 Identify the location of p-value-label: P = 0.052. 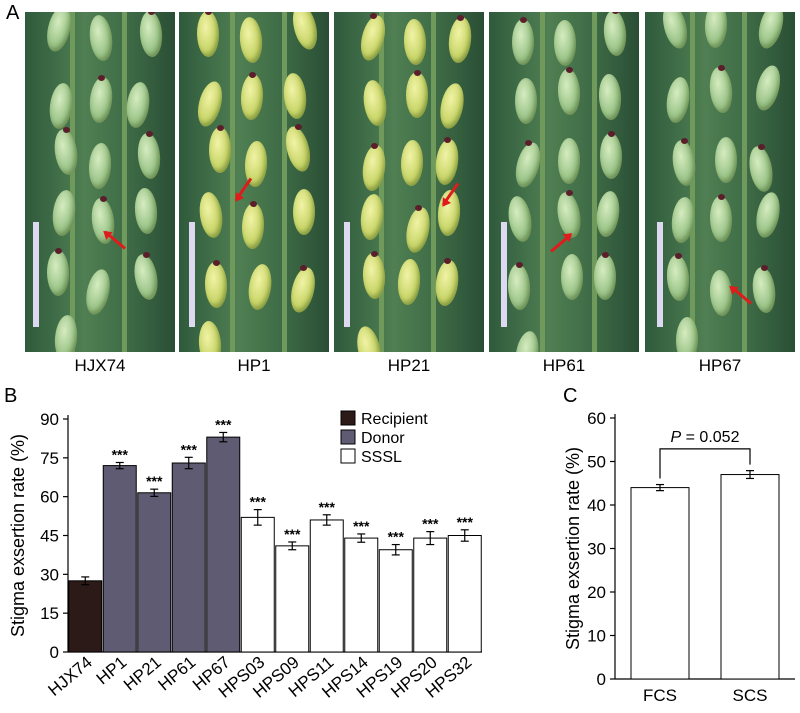
(705, 437).